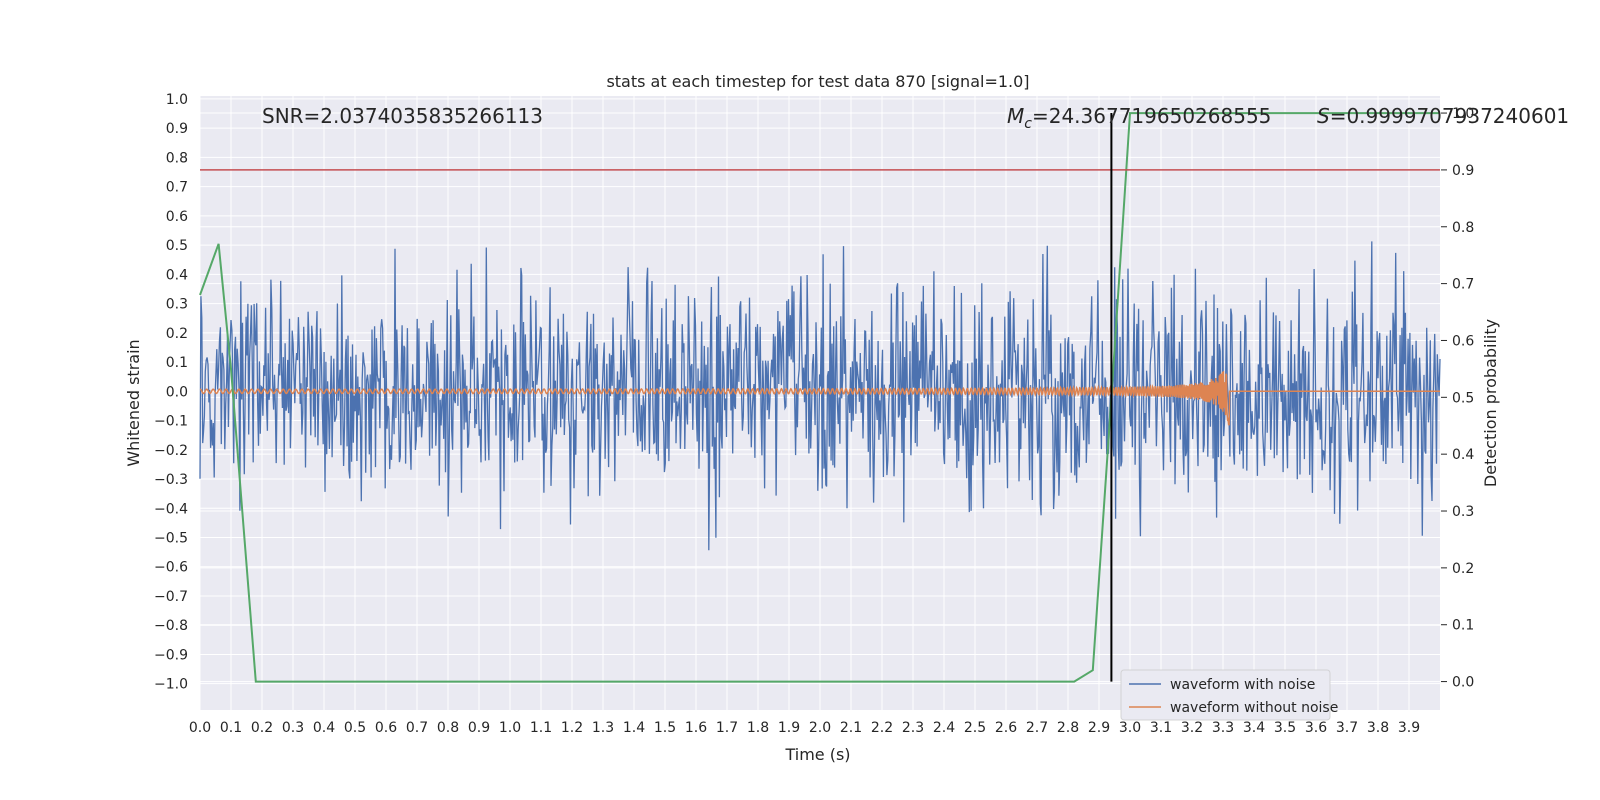 The image size is (1600, 800). I want to click on y-tick-label: 0.2, so click(177, 334).